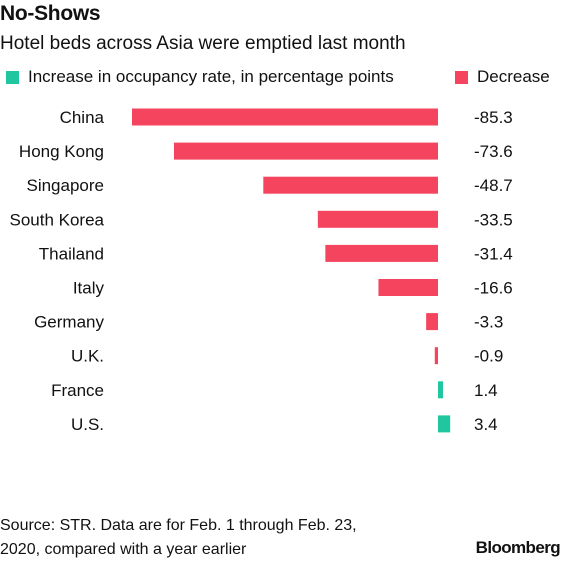 This screenshot has height=562, width=566. What do you see at coordinates (87, 356) in the screenshot?
I see `category-label: U.K.` at bounding box center [87, 356].